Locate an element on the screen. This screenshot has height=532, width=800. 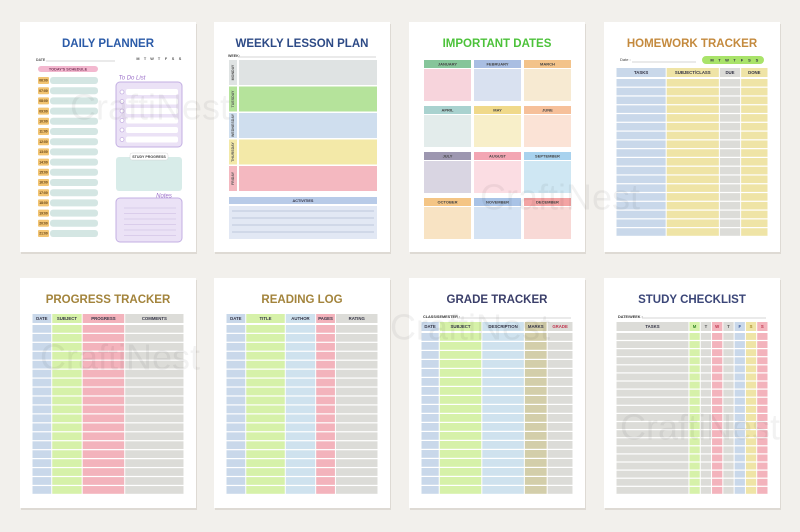
label: CLASS/SEMESTER : is located at coordinates (441, 317).